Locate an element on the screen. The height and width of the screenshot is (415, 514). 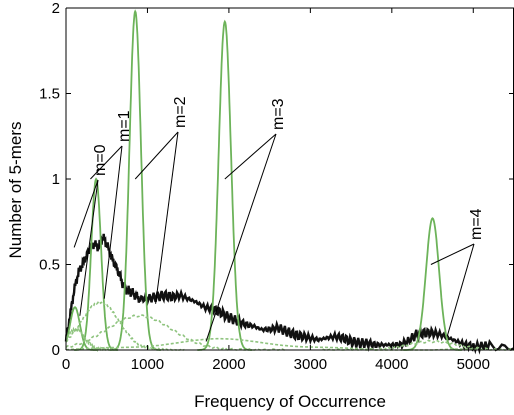
annotation-label: m=1 is located at coordinates (124, 126).